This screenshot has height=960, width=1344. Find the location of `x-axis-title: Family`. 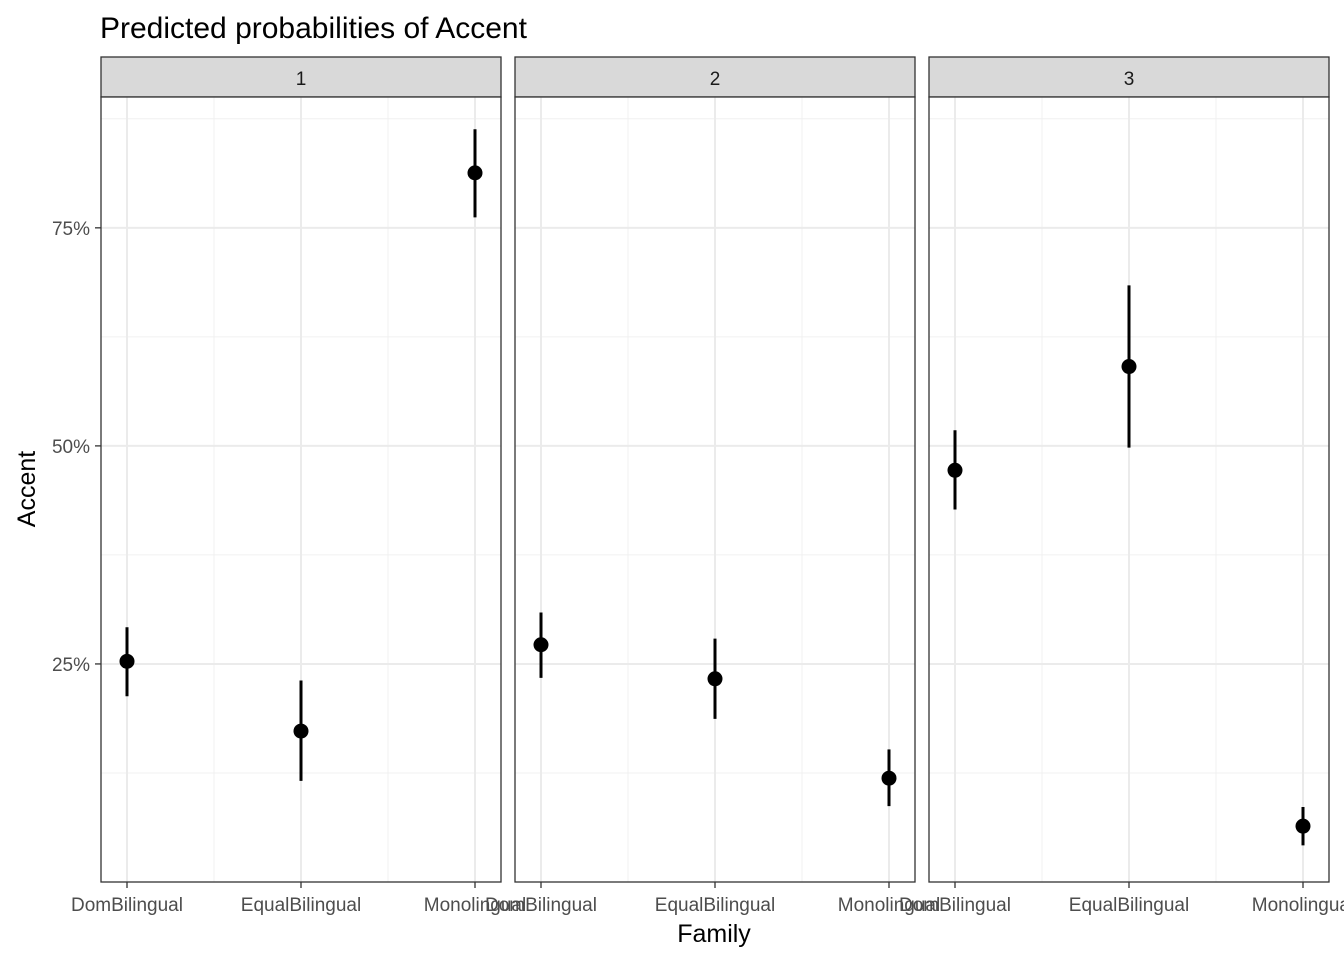

x-axis-title: Family is located at coordinates (714, 934).